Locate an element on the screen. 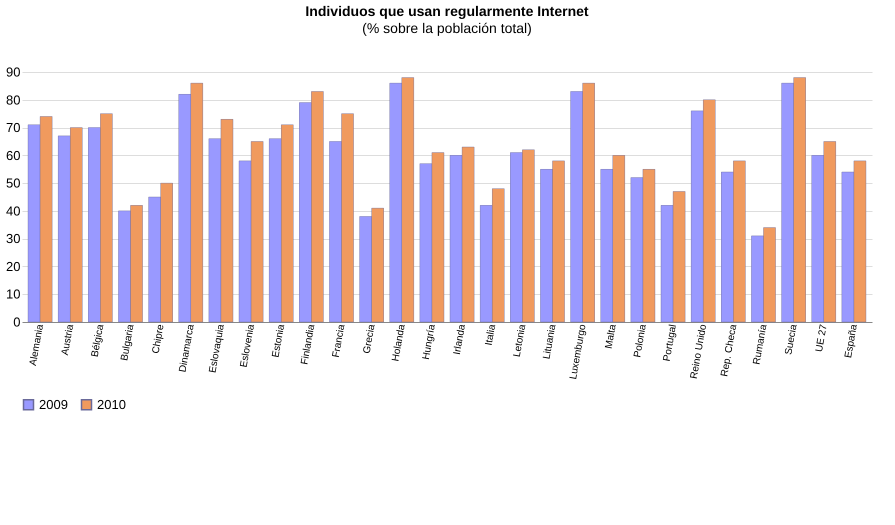 The height and width of the screenshot is (525, 895). x-tick-label: España is located at coordinates (851, 341).